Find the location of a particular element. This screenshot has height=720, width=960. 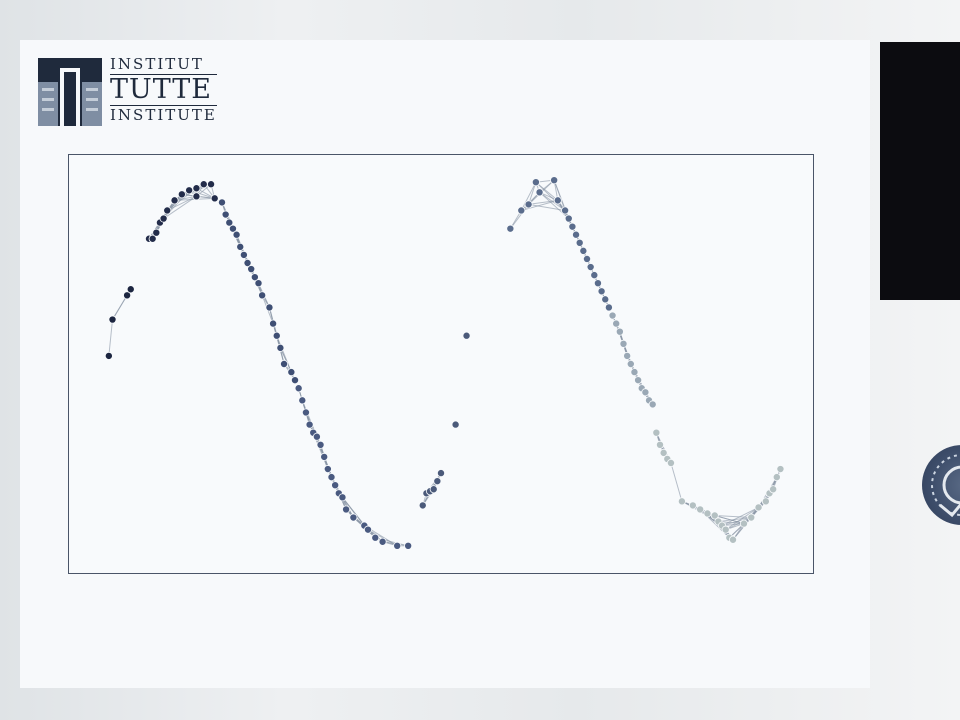

logo-wordmark: INSTITUT TUTTE INSTITUTE is located at coordinates (163, 90).